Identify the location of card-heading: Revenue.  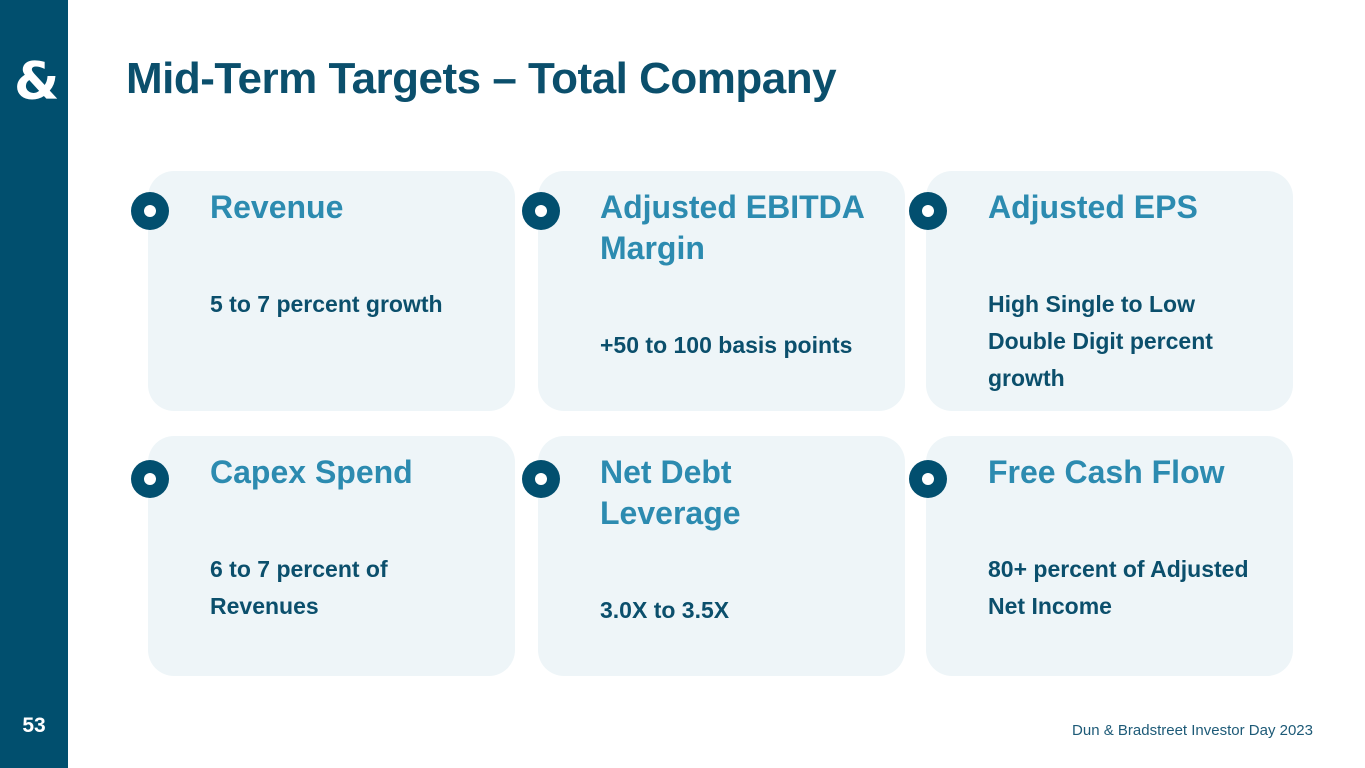
(277, 207).